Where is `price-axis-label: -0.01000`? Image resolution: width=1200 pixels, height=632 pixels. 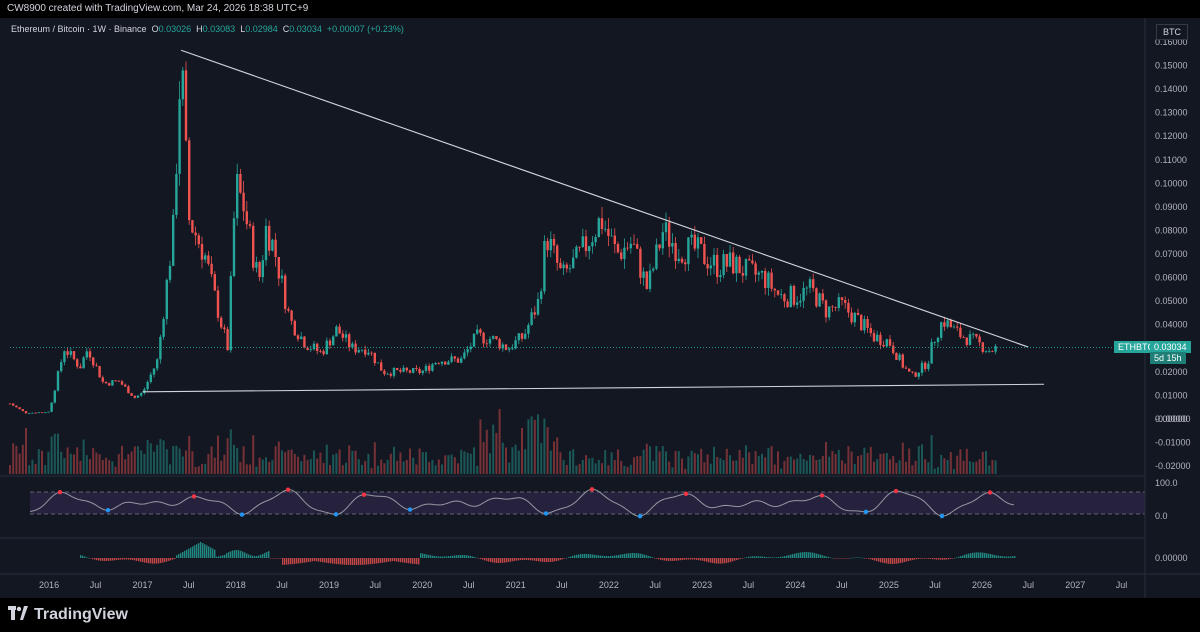
price-axis-label: -0.01000 is located at coordinates (1173, 442).